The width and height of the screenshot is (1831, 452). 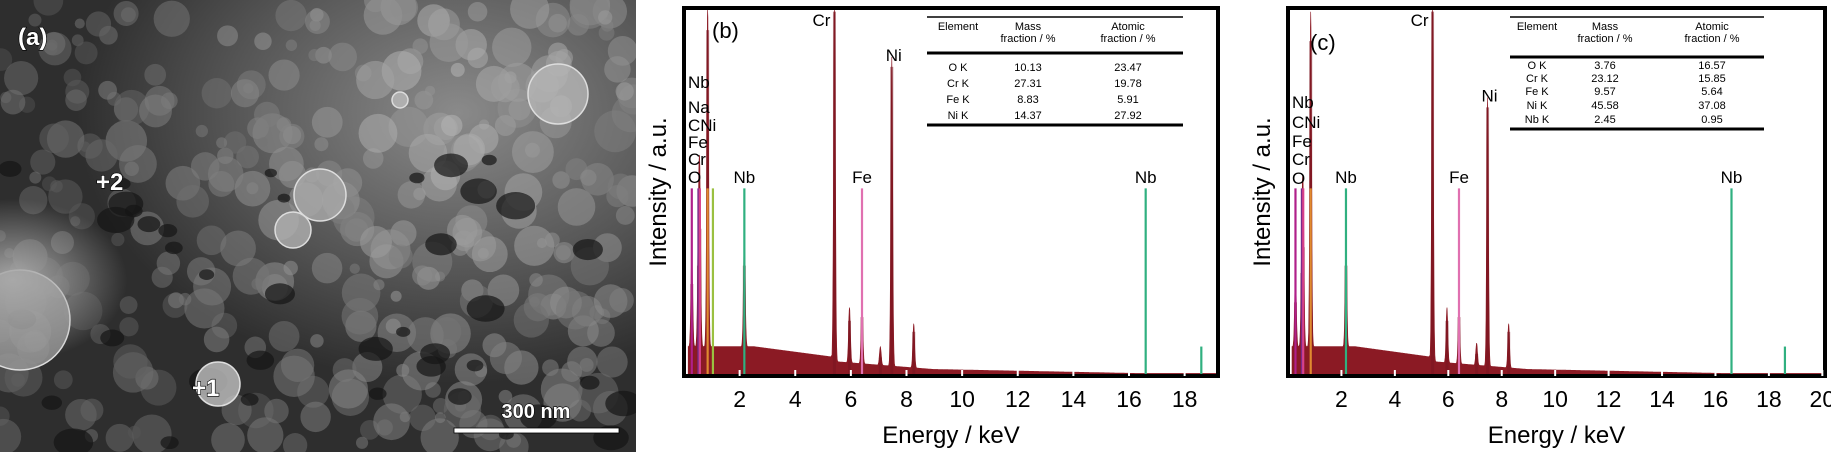 I want to click on panel-label: (c), so click(x=1323, y=42).